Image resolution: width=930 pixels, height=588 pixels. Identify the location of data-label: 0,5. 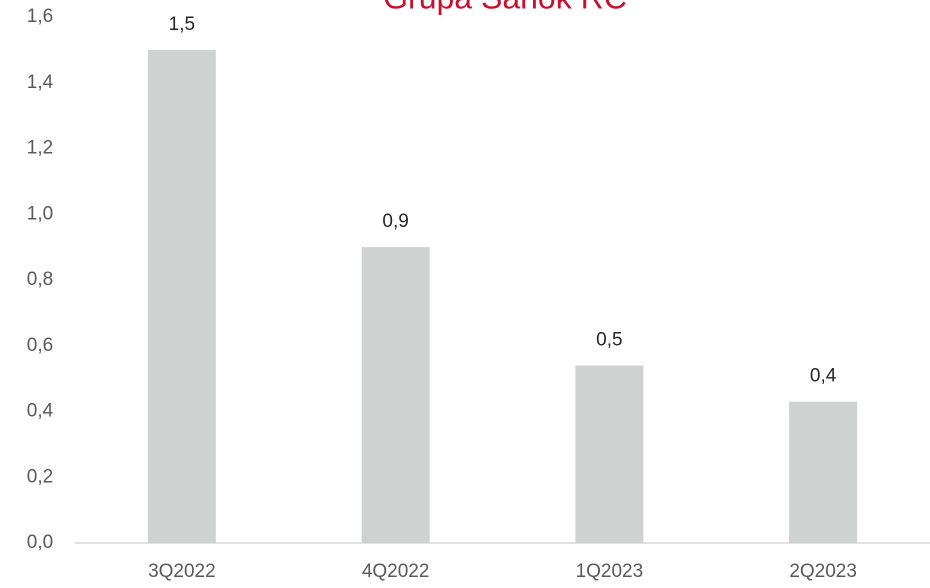
(609, 339).